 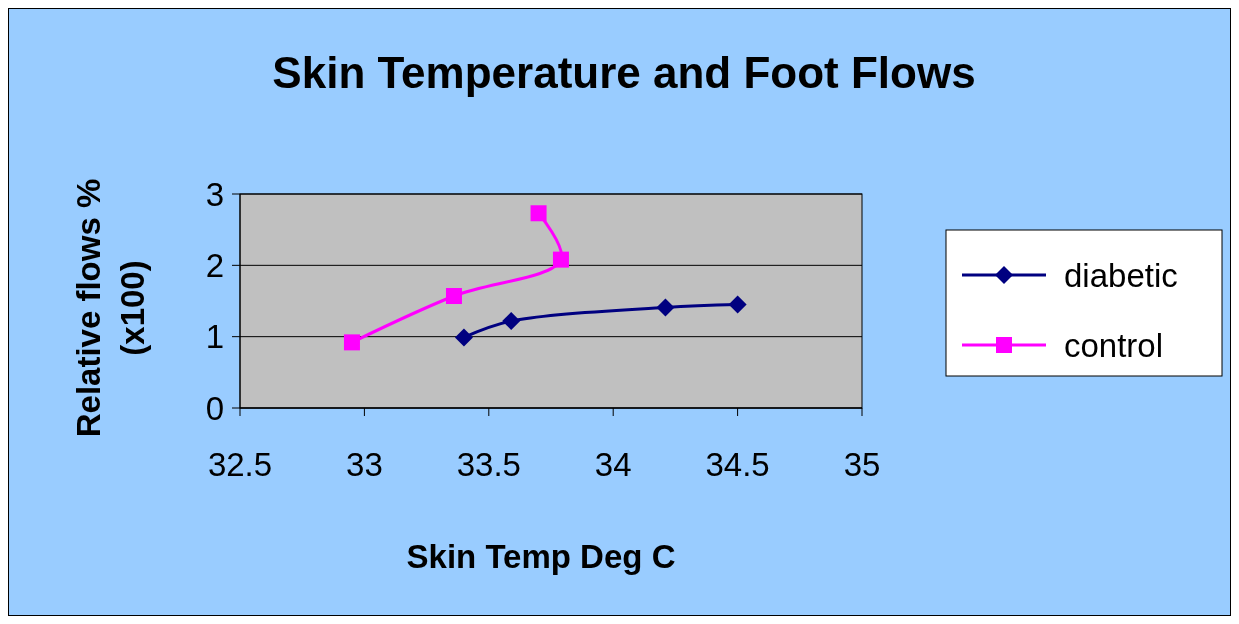 I want to click on x-tick-label: 33, so click(x=364, y=464).